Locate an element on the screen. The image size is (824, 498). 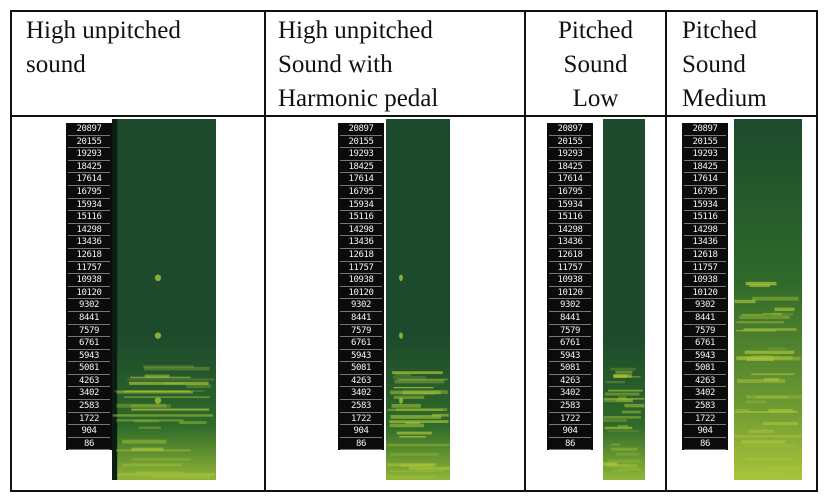
header-divider is located at coordinates (414, 116).